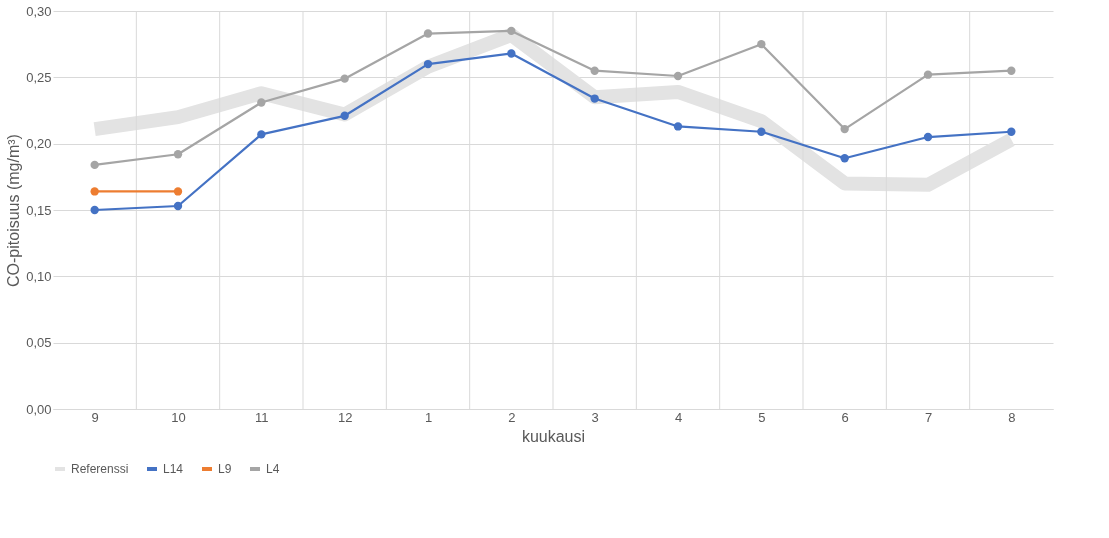 This screenshot has height=538, width=1109. Describe the element at coordinates (178, 417) in the screenshot. I see `x-tick-label: 10` at that location.